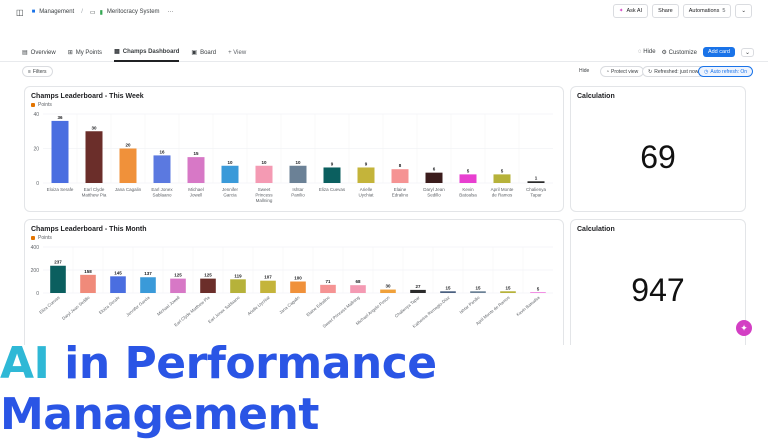 Image resolution: width=768 pixels, height=440 pixels. I want to click on add-view-button: + View, so click(237, 52).